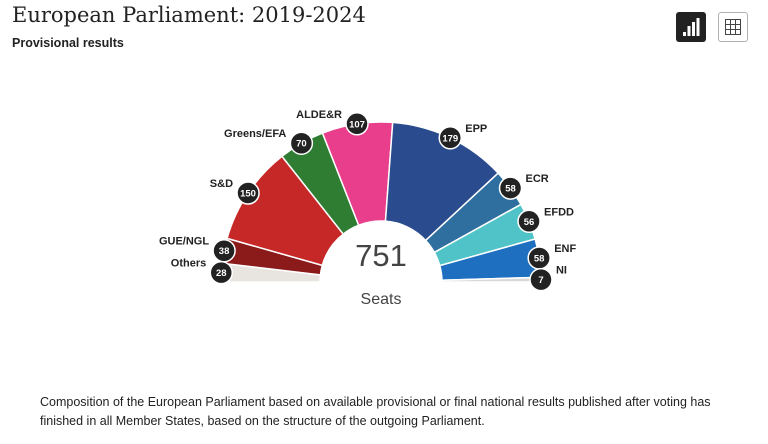 This screenshot has width=768, height=444. Describe the element at coordinates (381, 255) in the screenshot. I see `total-seats-value: 751` at that location.